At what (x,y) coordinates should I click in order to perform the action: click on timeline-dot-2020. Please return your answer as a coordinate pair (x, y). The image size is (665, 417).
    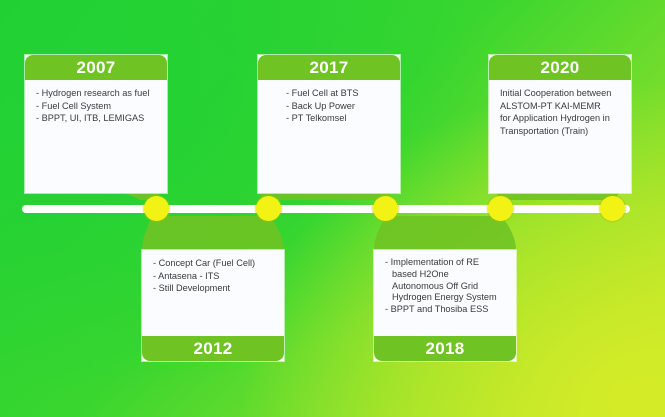
    Looking at the image, I should click on (612, 208).